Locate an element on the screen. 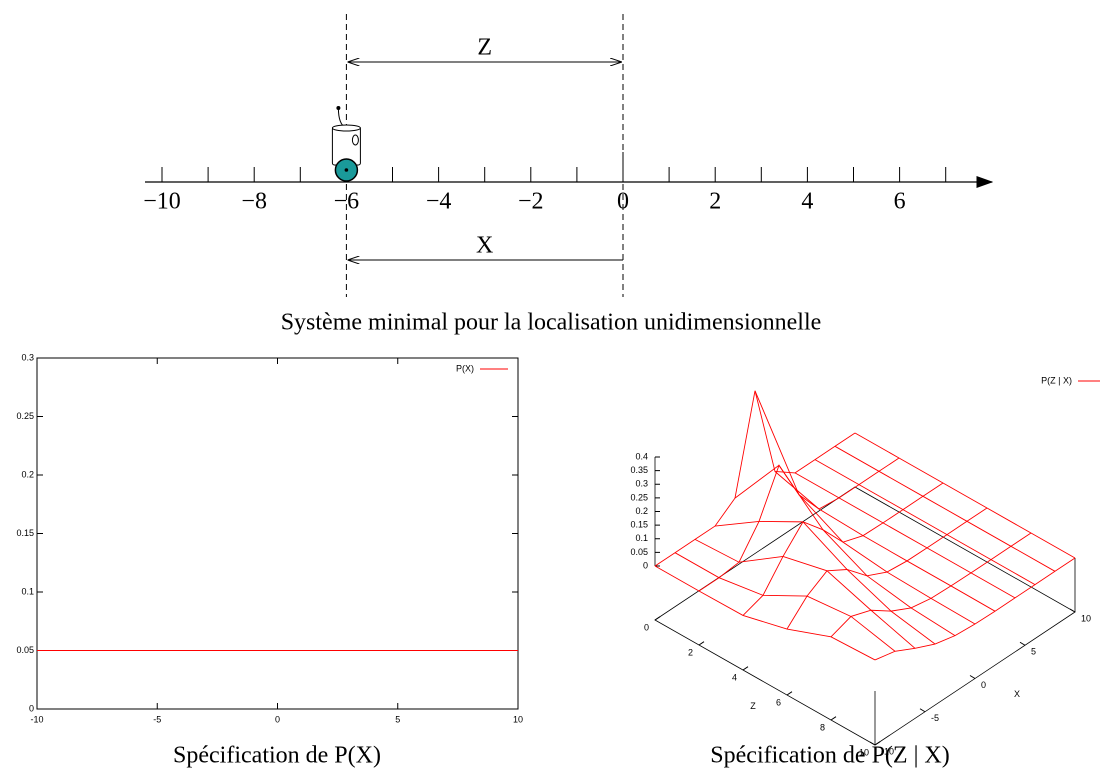 This screenshot has width=1102, height=776. tick-label: 2 is located at coordinates (715, 202).